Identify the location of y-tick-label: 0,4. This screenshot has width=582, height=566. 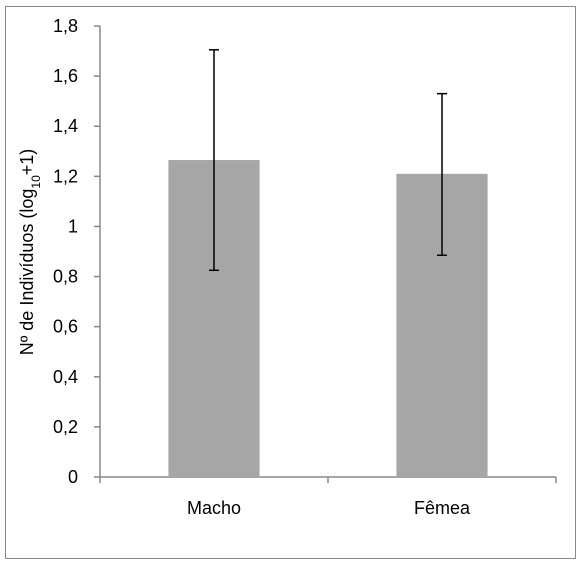
(65, 377).